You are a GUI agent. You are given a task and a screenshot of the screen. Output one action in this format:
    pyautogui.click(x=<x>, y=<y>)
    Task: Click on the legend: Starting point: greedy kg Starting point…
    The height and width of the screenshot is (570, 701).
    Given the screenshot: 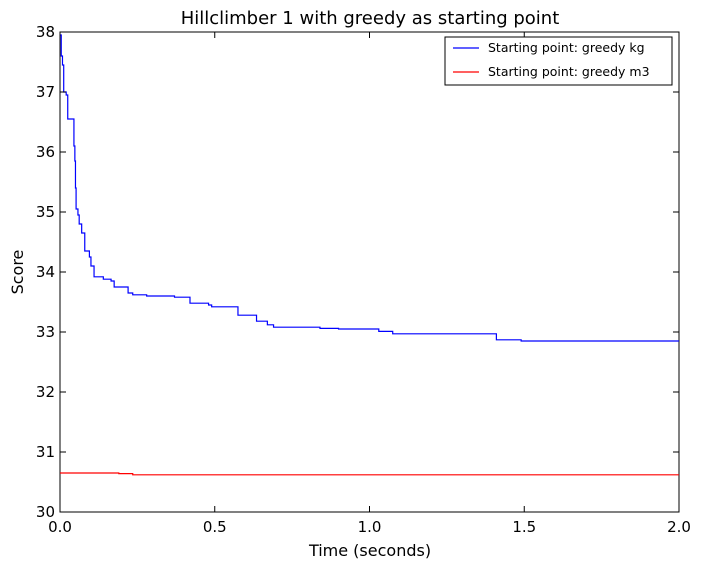 What is the action you would take?
    pyautogui.click(x=558, y=61)
    